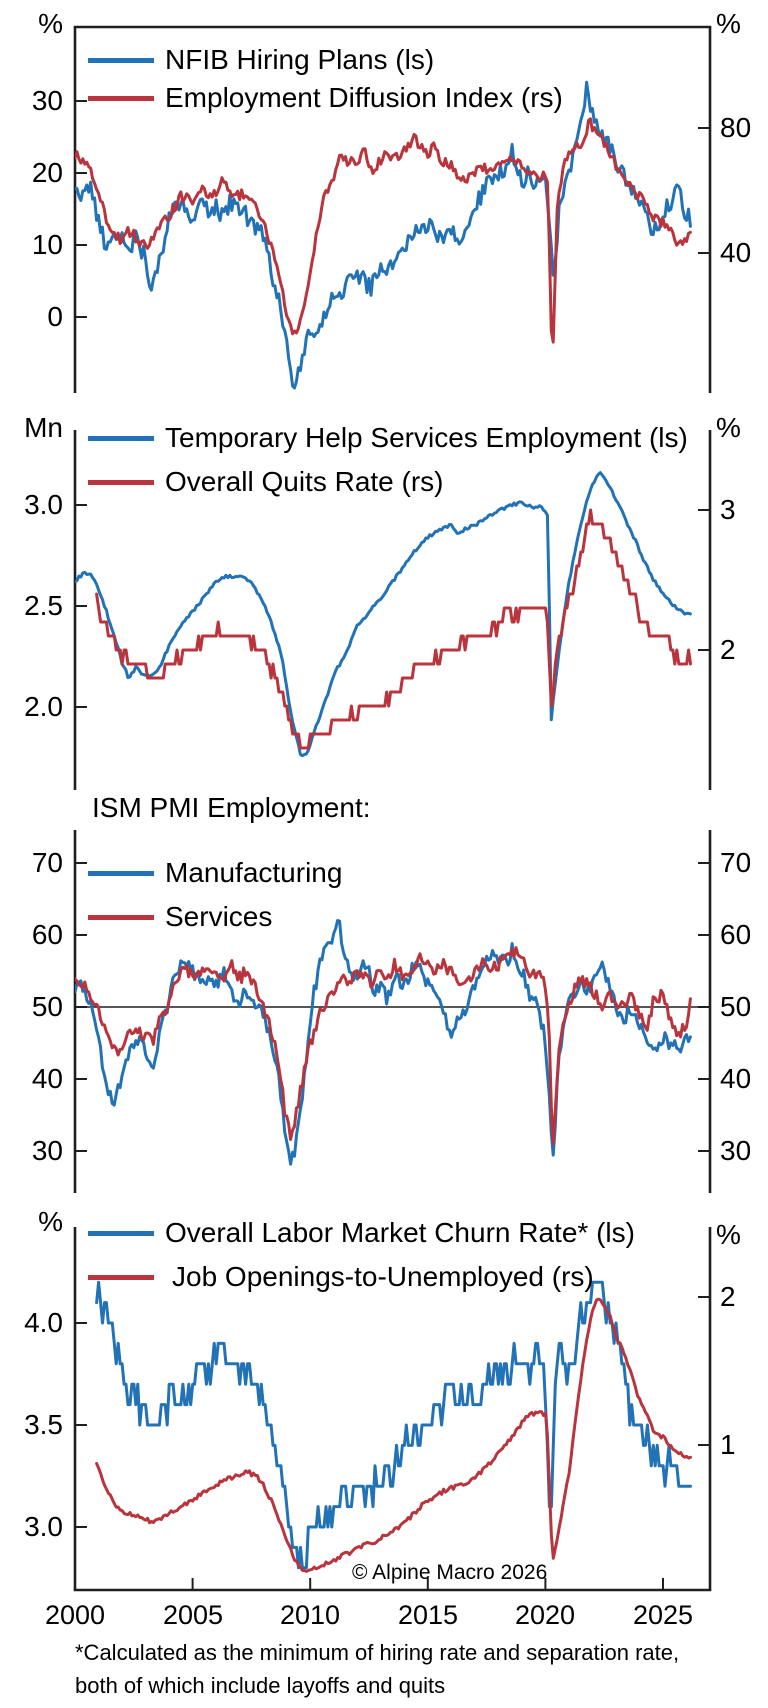 This screenshot has width=768, height=1708. Describe the element at coordinates (75, 1615) in the screenshot. I see `x-axis-label: 2000` at that location.